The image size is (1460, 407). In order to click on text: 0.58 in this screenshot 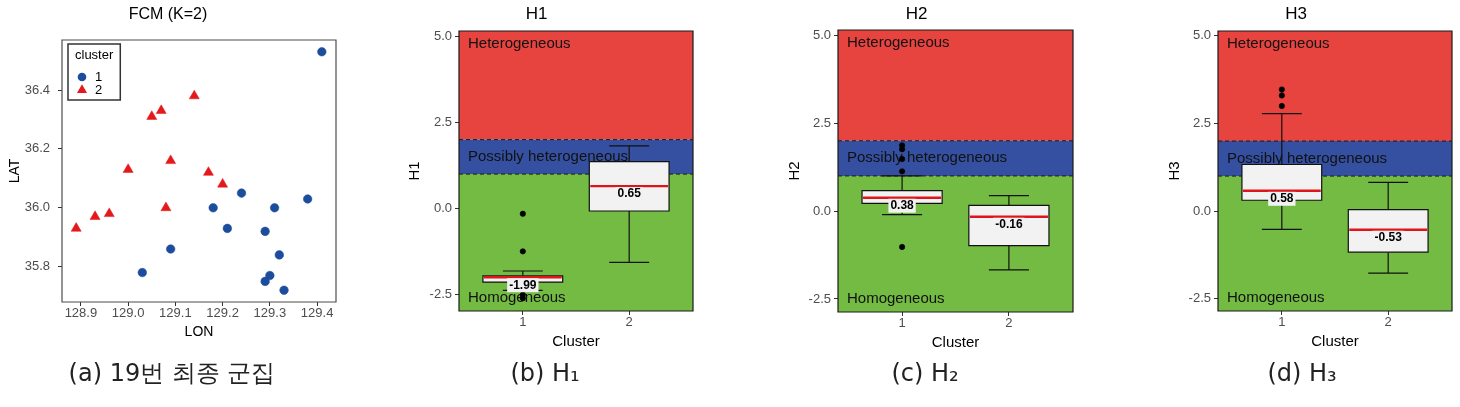, I will do `click(1282, 198)`.